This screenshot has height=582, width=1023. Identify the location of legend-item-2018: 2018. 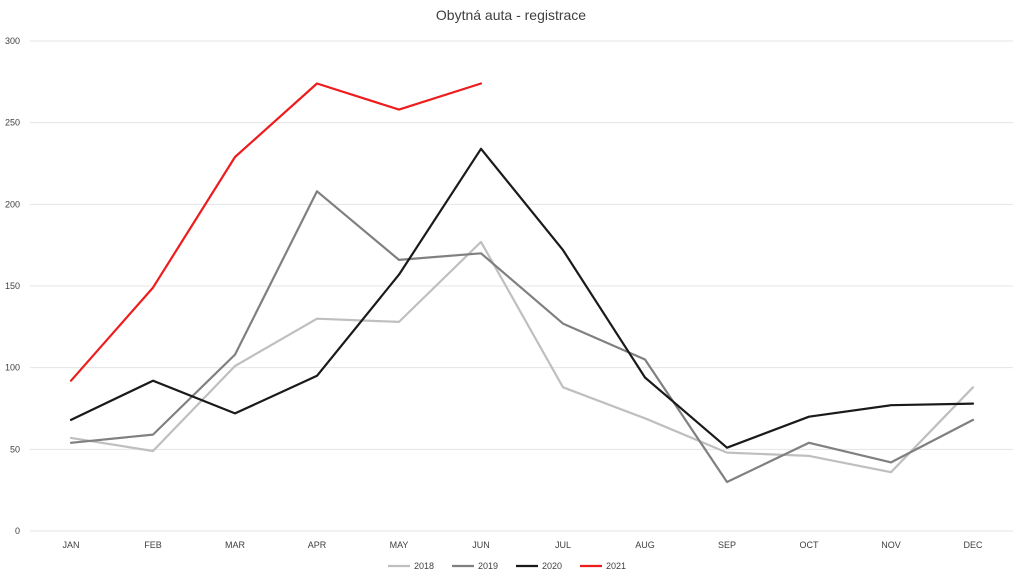
(411, 566).